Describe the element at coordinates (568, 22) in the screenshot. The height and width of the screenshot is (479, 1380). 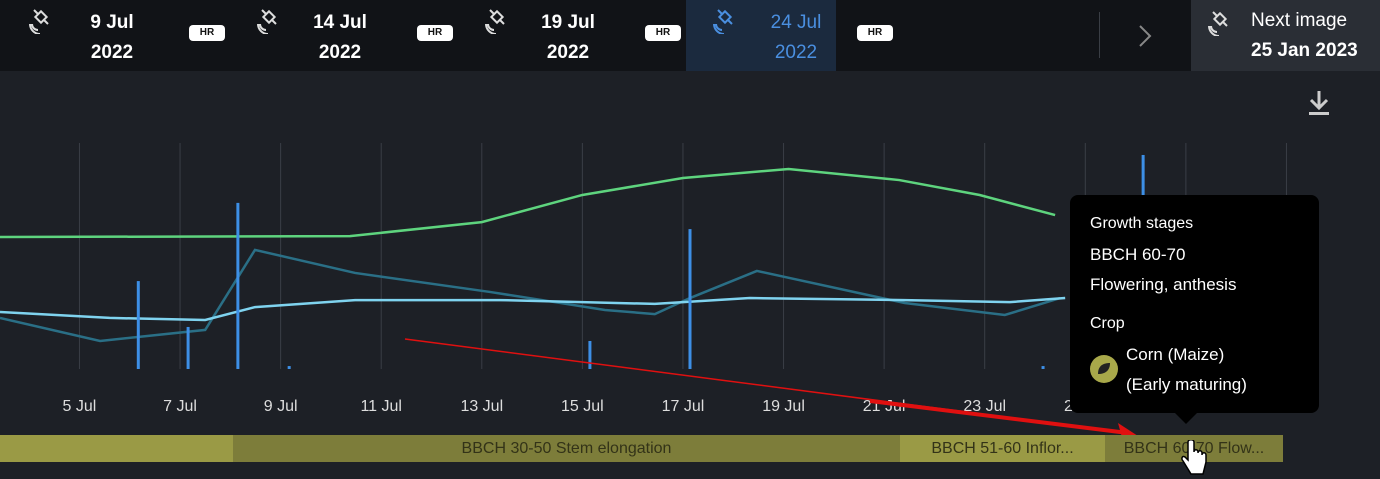
I see `date-day: 19 Jul` at that location.